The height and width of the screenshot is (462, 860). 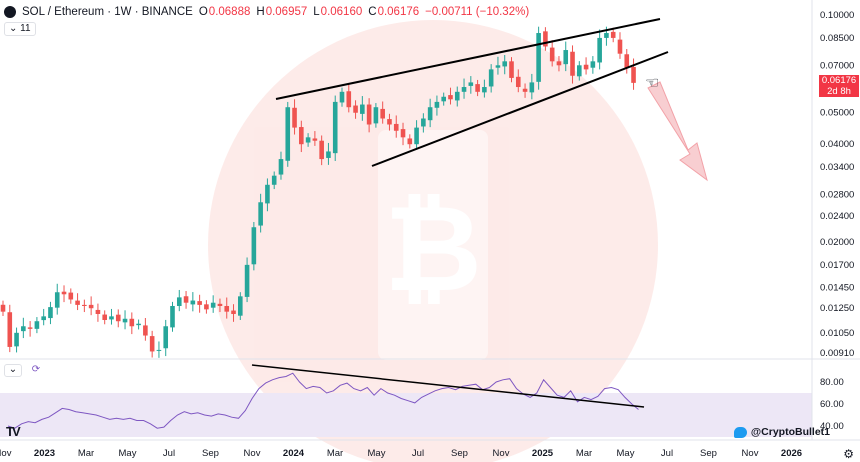 I want to click on y-tick-label: 0.01450, so click(x=837, y=287).